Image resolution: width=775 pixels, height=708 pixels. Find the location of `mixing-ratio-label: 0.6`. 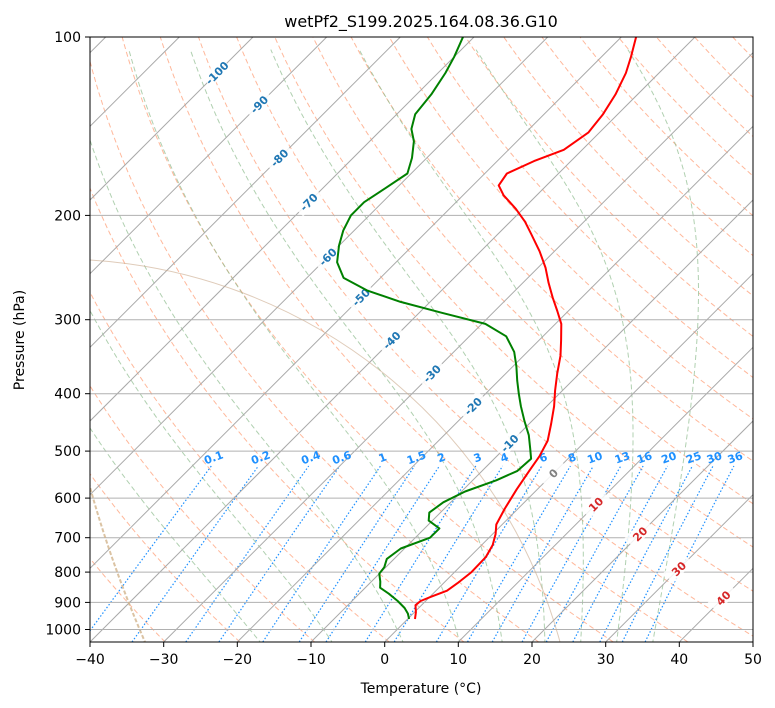

mixing-ratio-label: 0.6 is located at coordinates (341, 457).